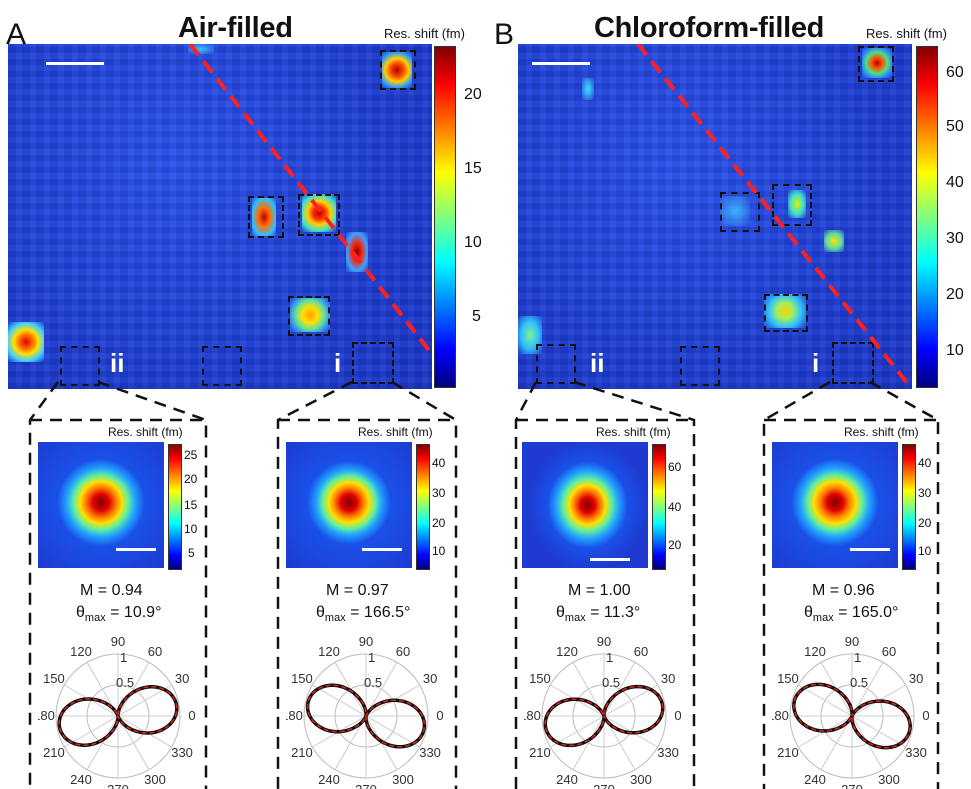  What do you see at coordinates (599, 590) in the screenshot?
I see `anisotropy-value: M = 1.00` at bounding box center [599, 590].